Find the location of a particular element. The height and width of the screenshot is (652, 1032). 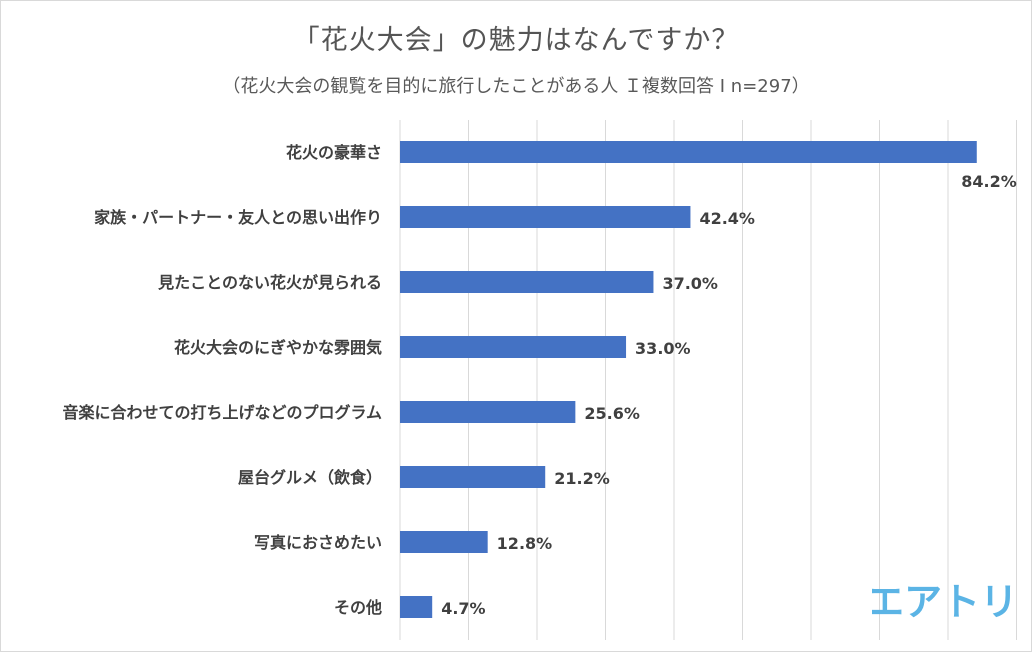

category-label: 音楽に合わせての打ち上げなどのプログラム is located at coordinates (222, 412).